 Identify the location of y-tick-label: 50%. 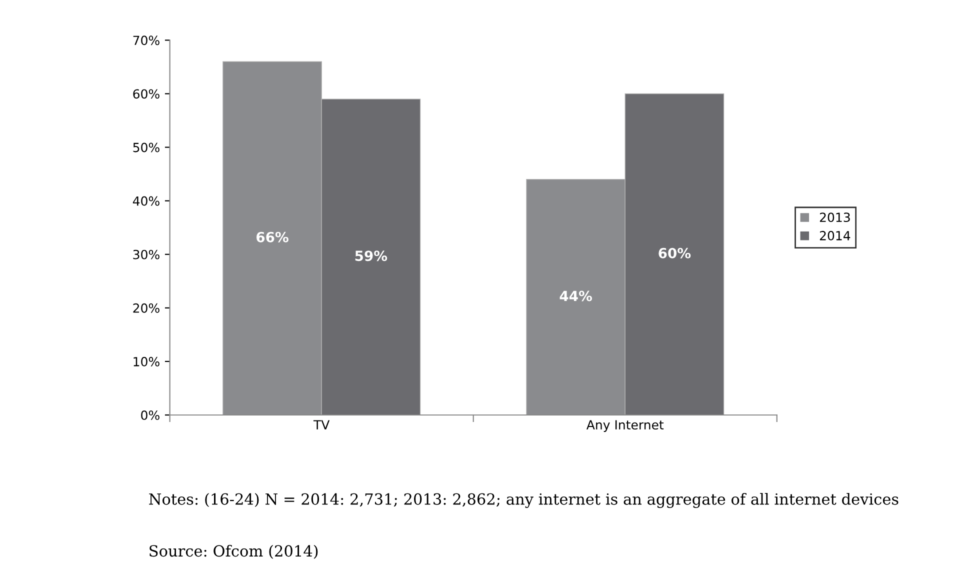
(146, 147).